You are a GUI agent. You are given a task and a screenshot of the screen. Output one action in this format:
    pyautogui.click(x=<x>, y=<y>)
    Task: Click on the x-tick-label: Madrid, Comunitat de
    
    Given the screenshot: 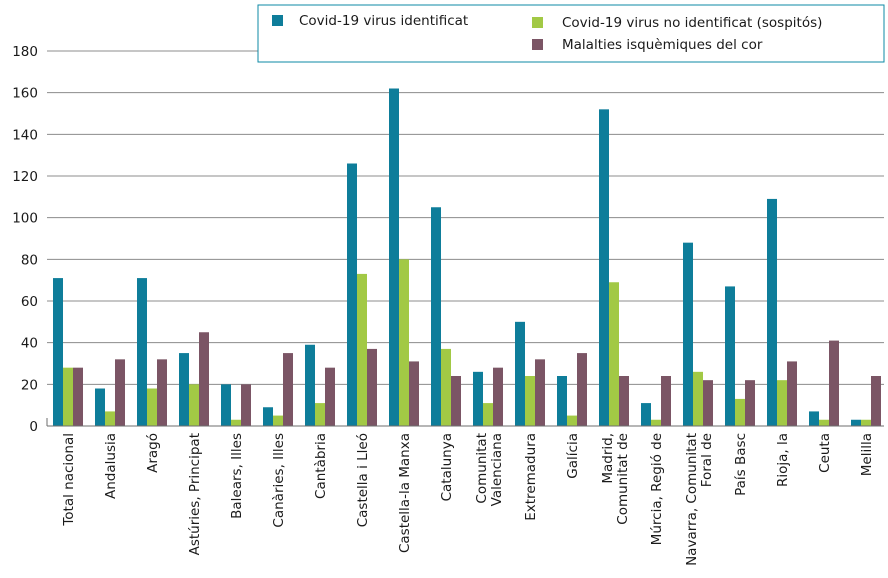 What is the action you would take?
    pyautogui.click(x=615, y=479)
    